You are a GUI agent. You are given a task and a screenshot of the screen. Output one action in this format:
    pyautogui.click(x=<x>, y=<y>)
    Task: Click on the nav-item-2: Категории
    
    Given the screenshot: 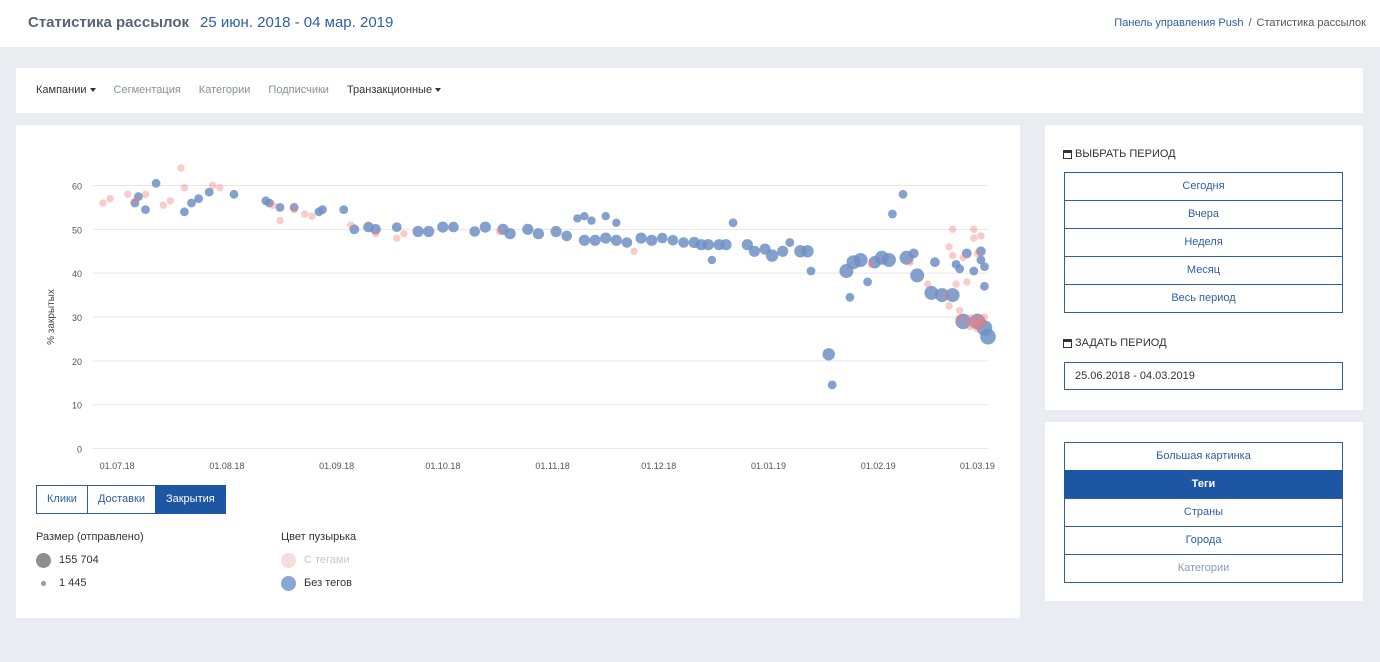 What is the action you would take?
    pyautogui.click(x=225, y=90)
    